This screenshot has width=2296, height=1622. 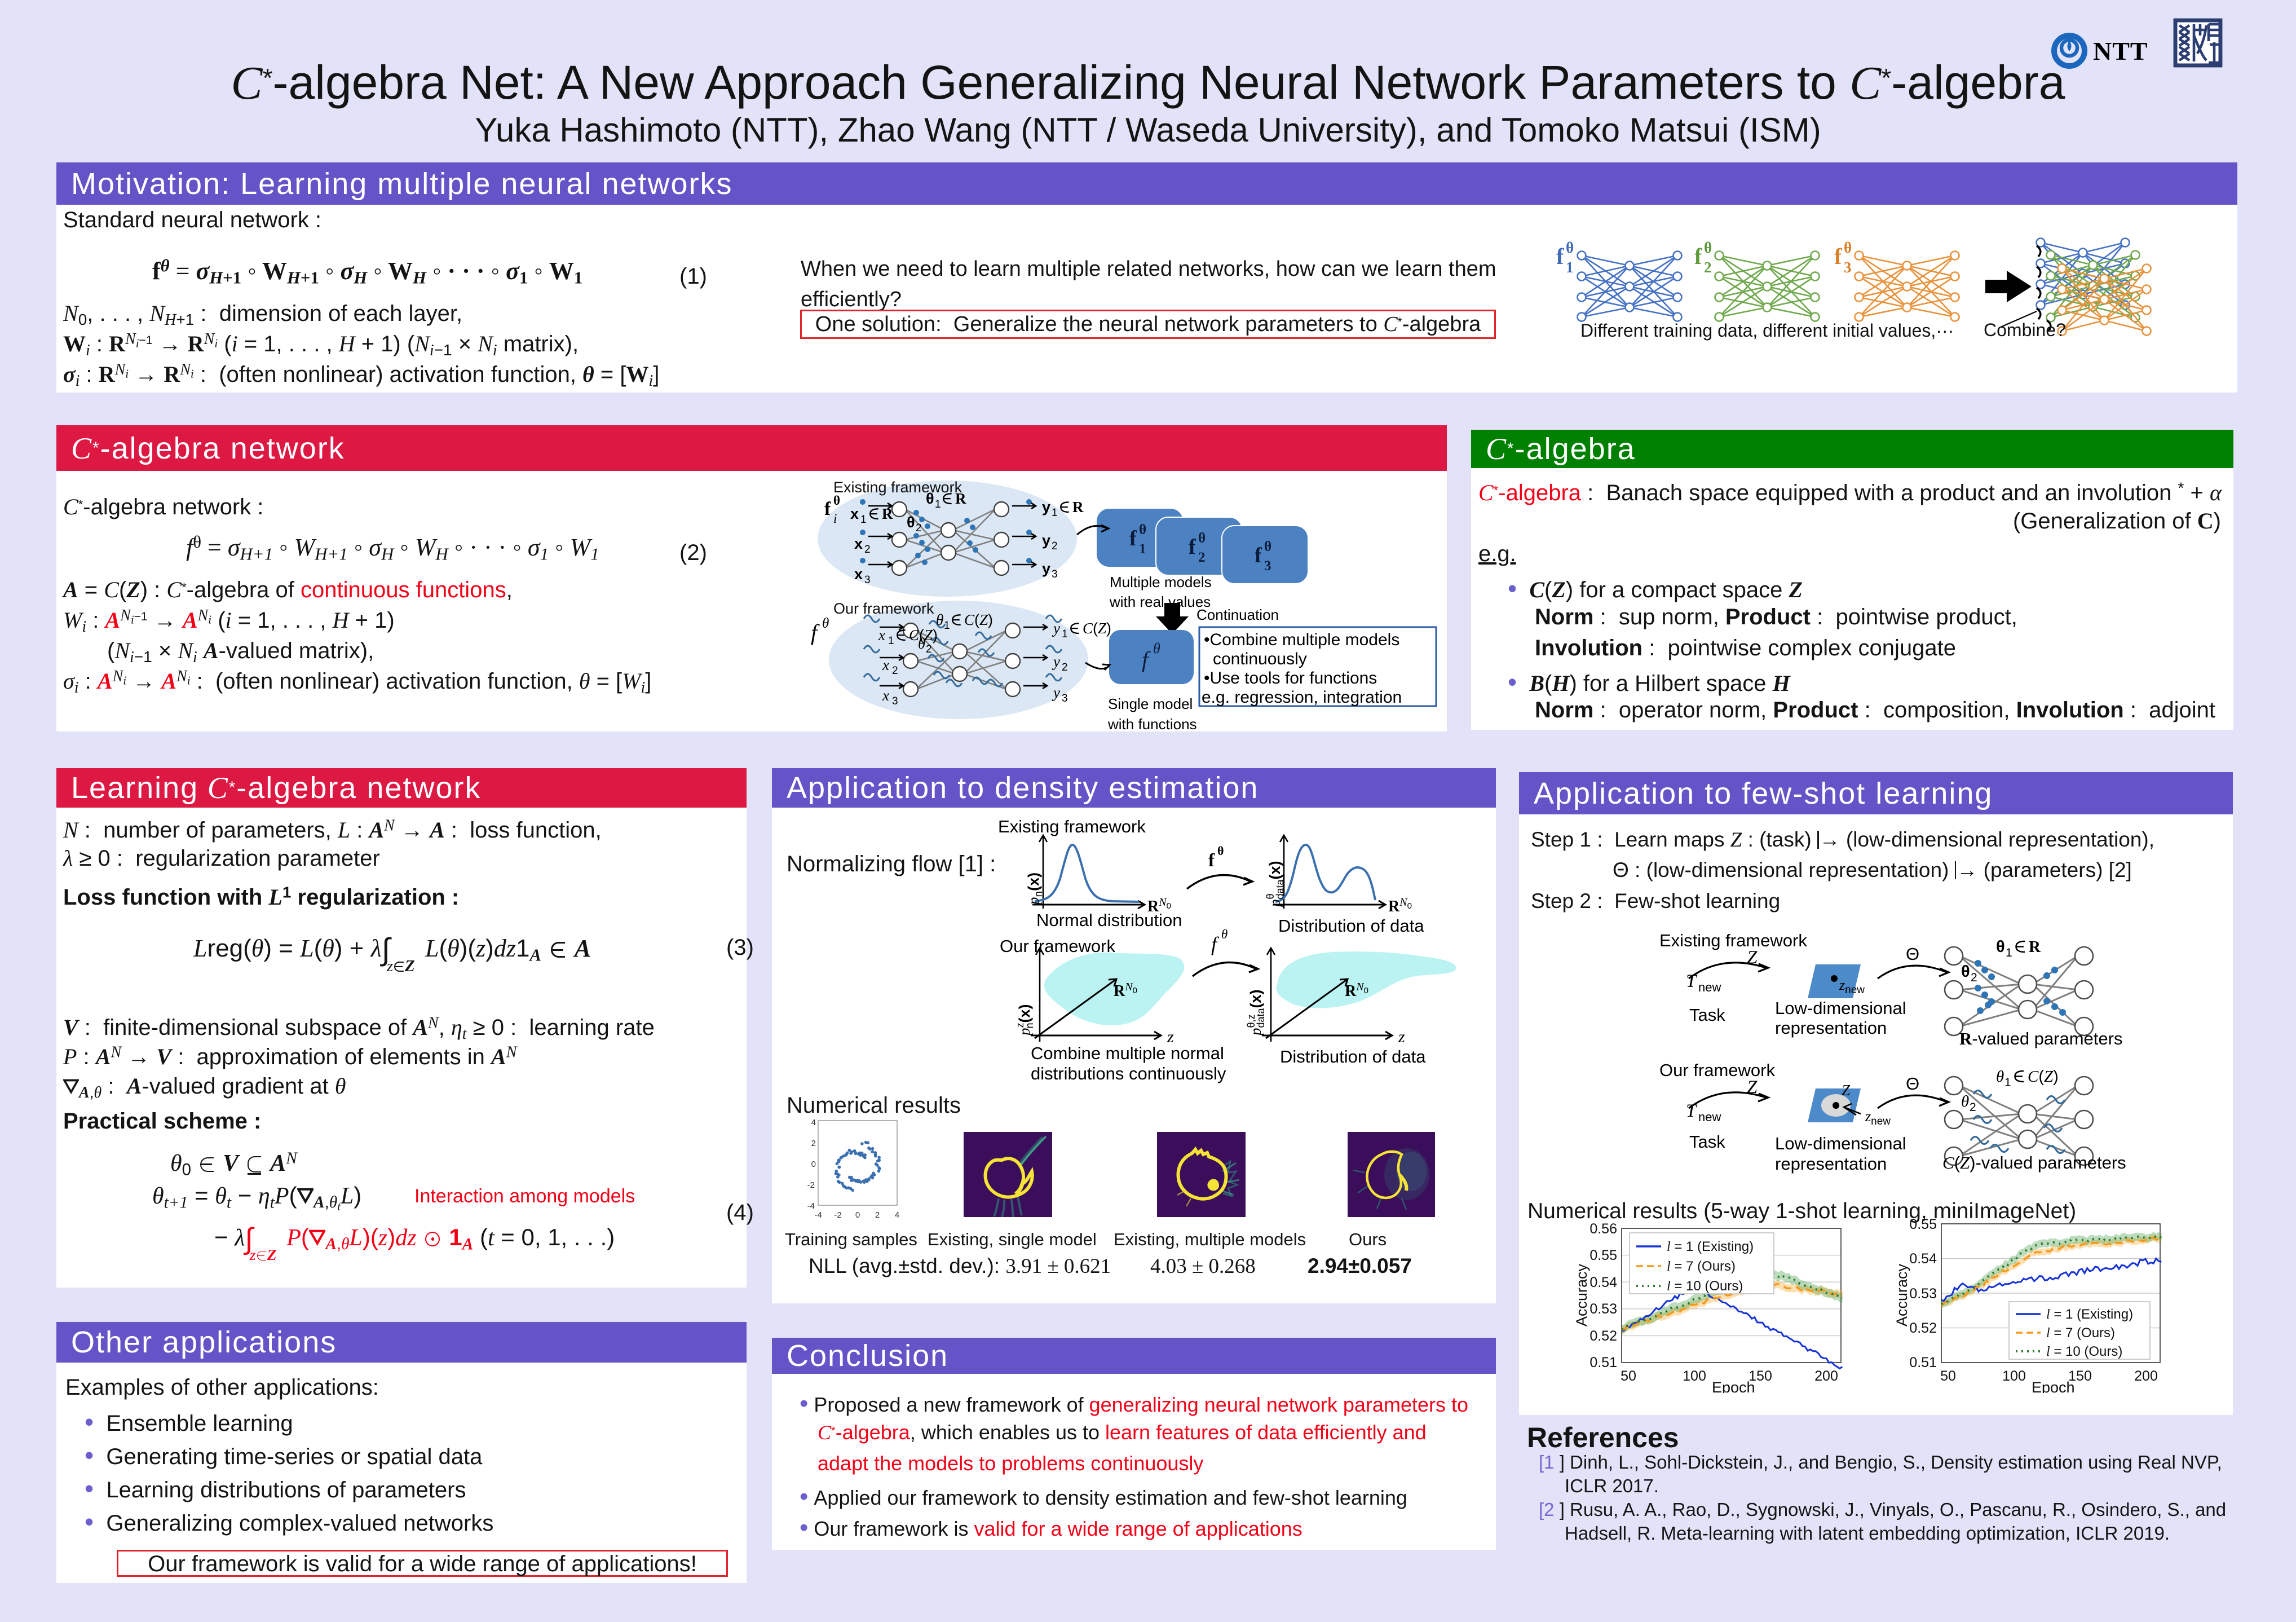 I want to click on svg-text: Accuracy, so click(x=1902, y=1294).